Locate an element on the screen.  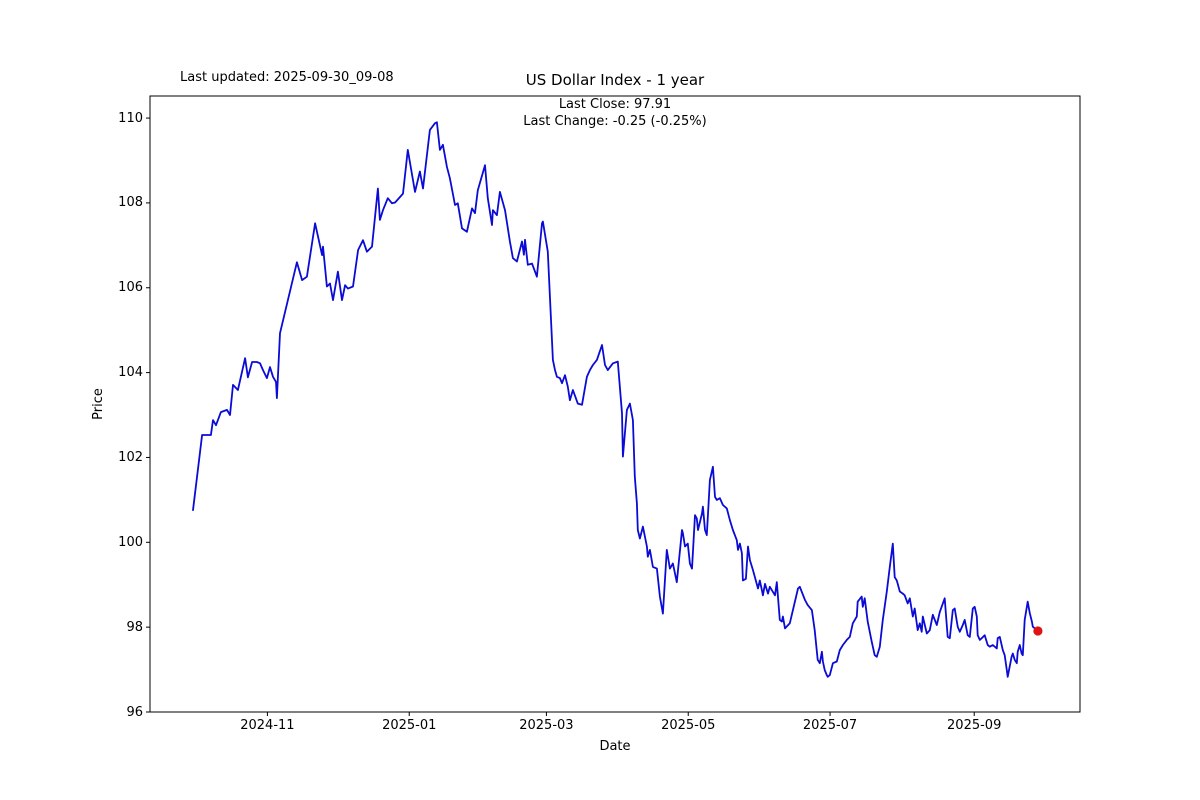
x-tick-label: 2025-03 is located at coordinates (546, 725).